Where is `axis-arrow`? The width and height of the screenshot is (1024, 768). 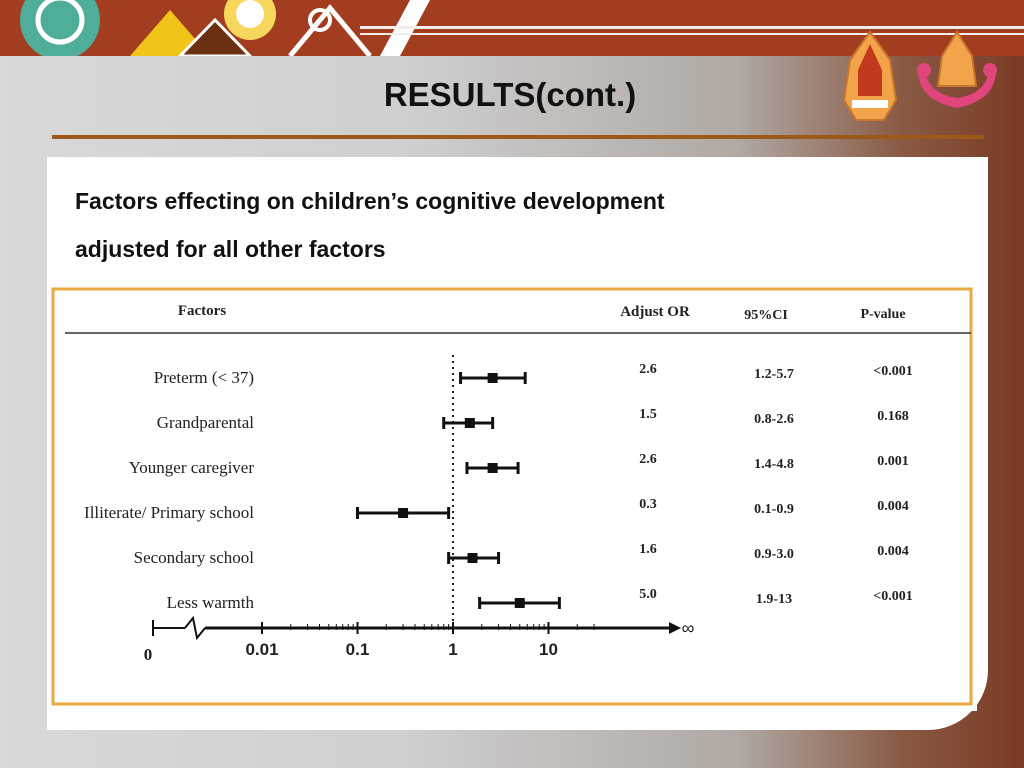
axis-arrow is located at coordinates (675, 628).